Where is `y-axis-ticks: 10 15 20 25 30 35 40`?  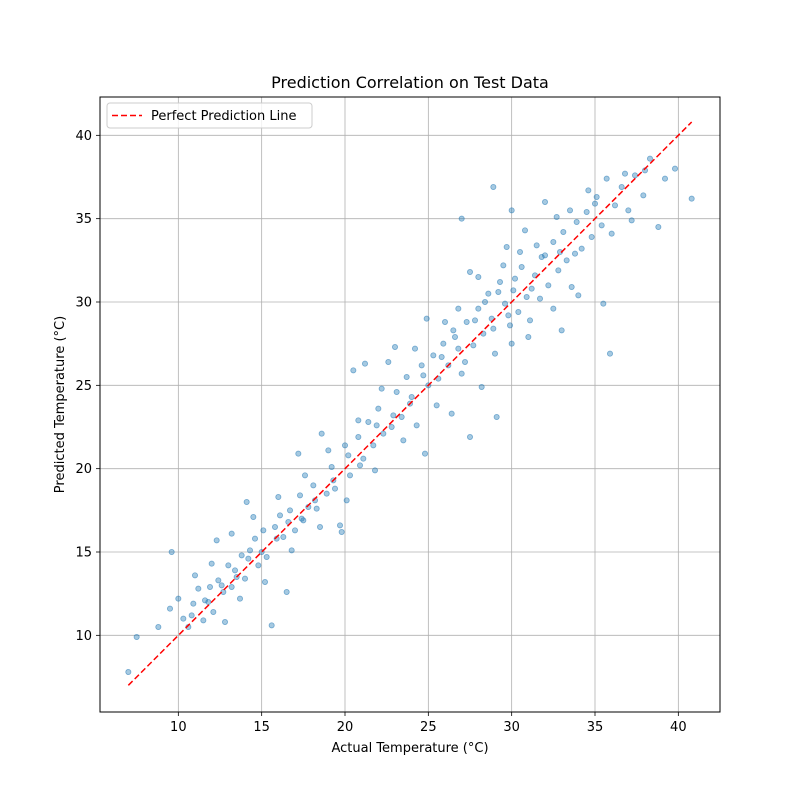
y-axis-ticks: 10 15 20 25 30 35 40 is located at coordinates (87, 386).